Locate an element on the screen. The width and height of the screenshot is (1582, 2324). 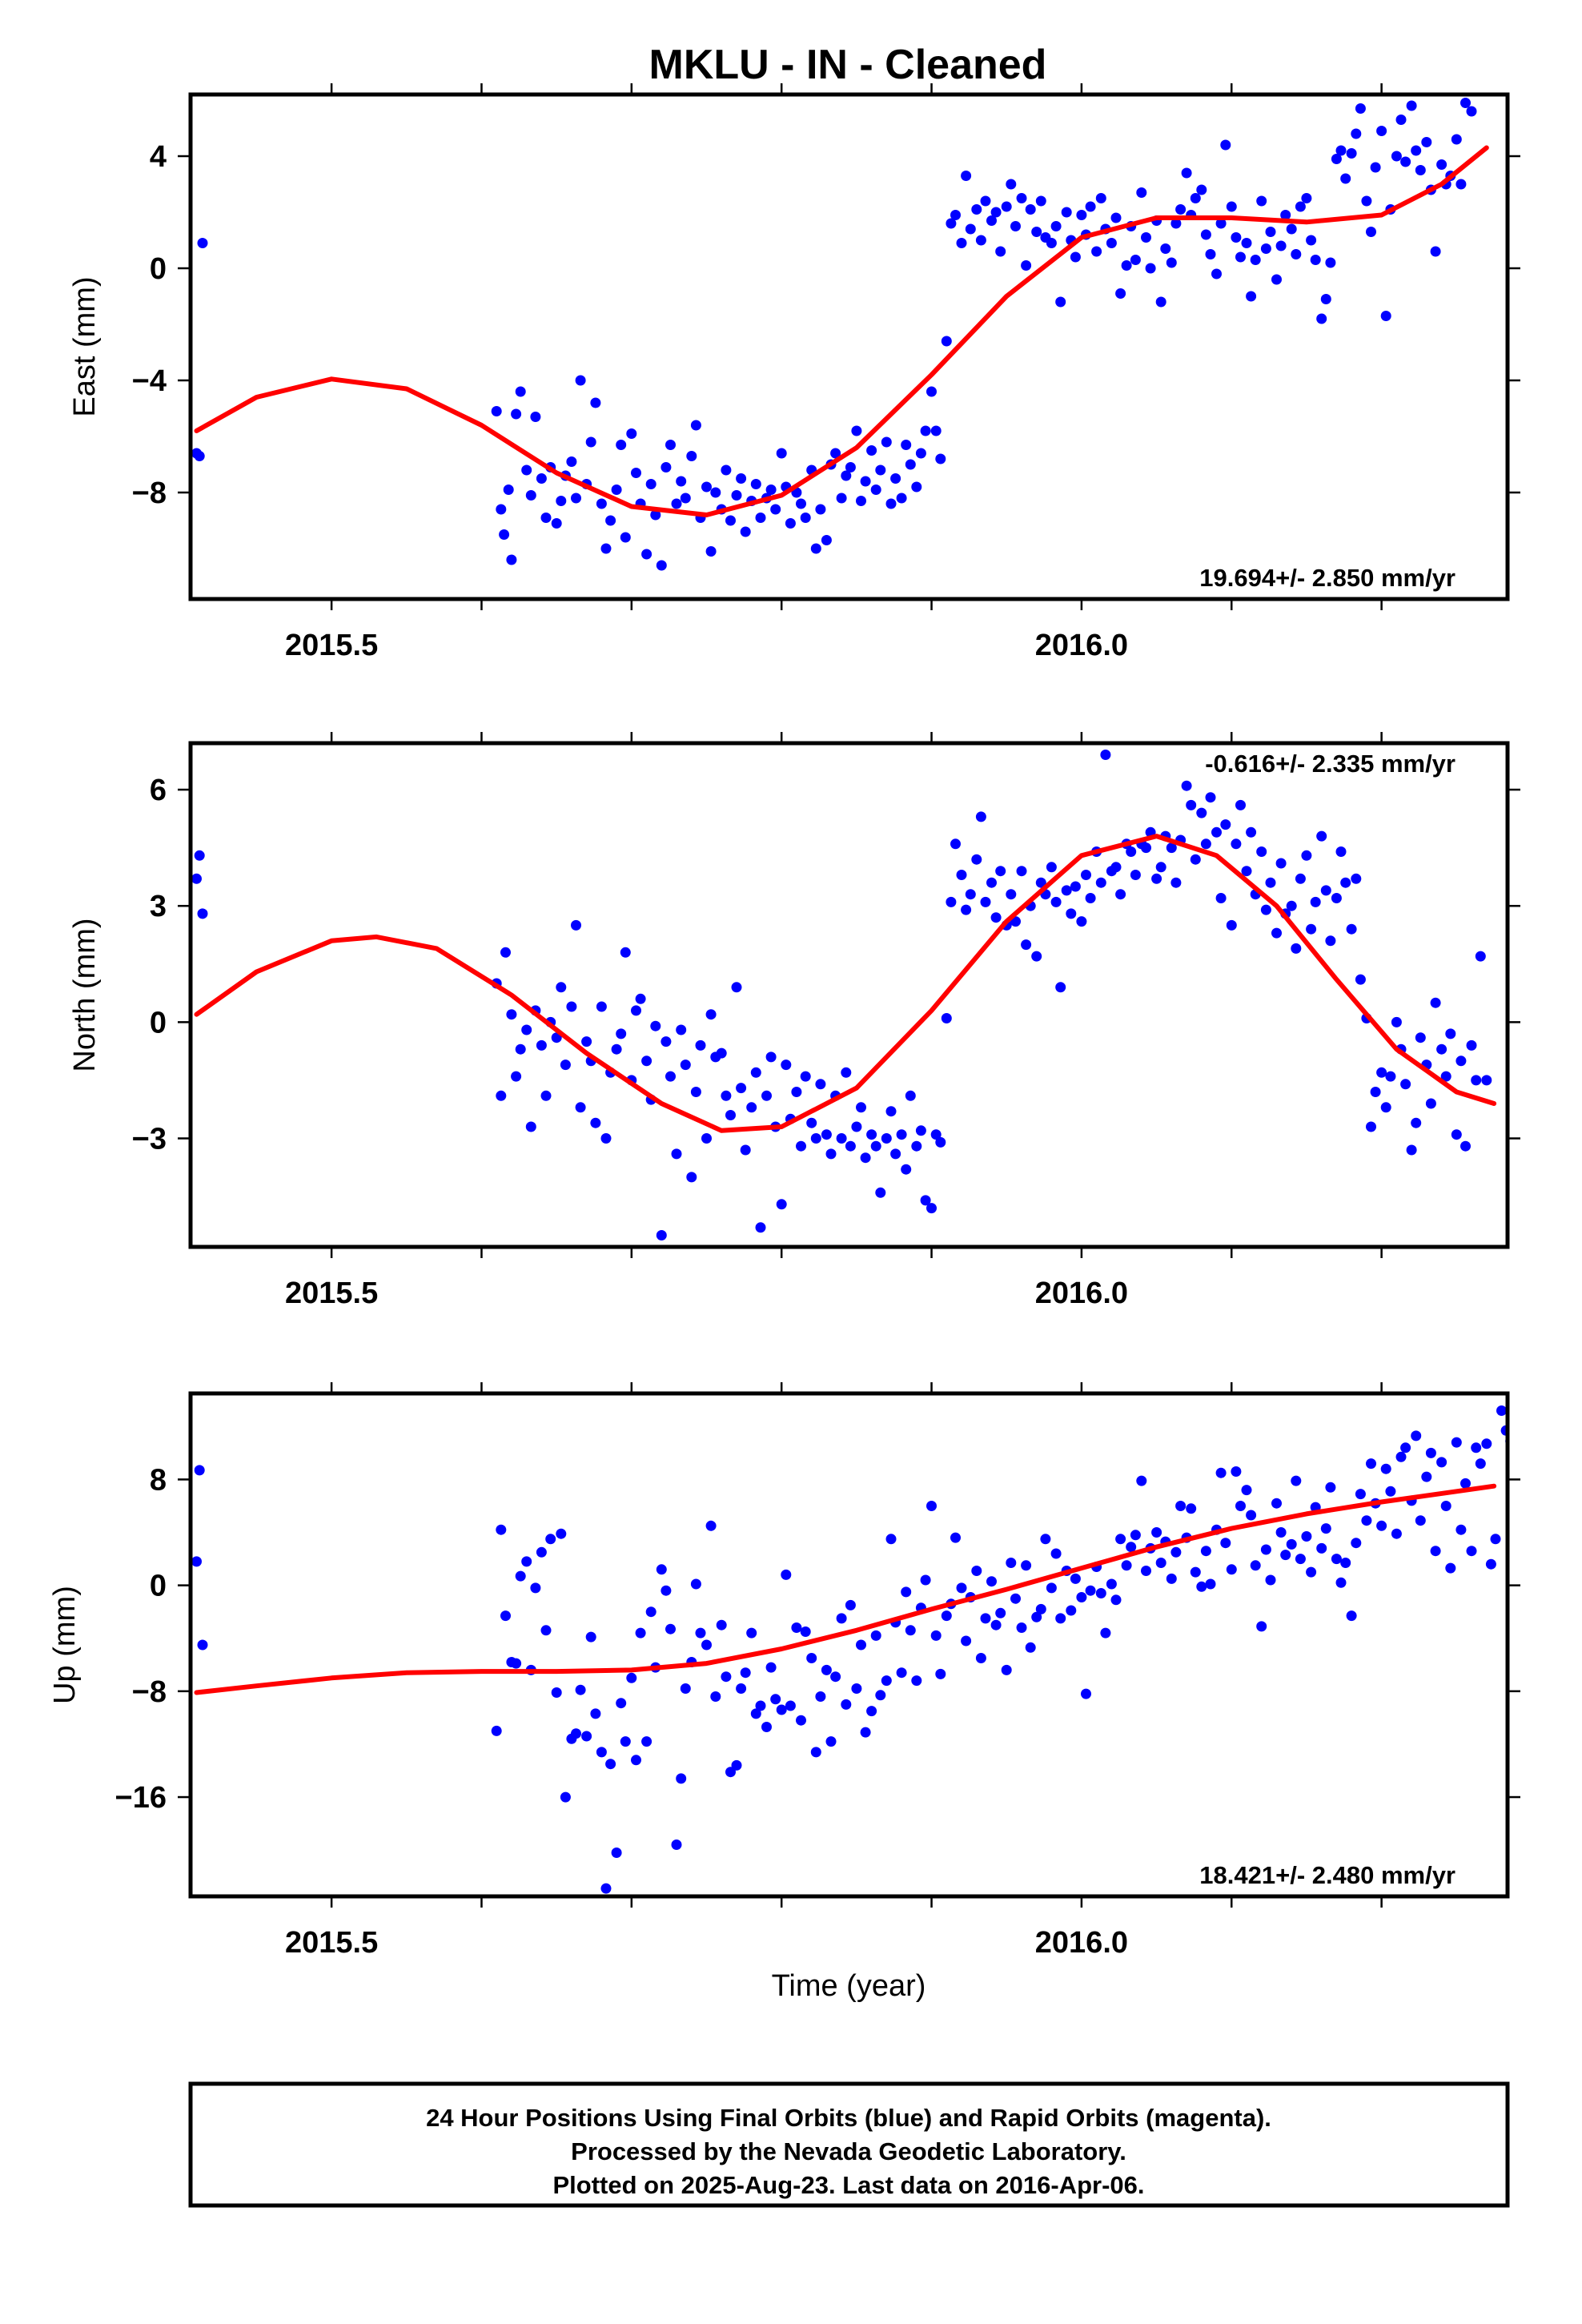
up-x-tick-label: 2016.0 is located at coordinates (1082, 1943).